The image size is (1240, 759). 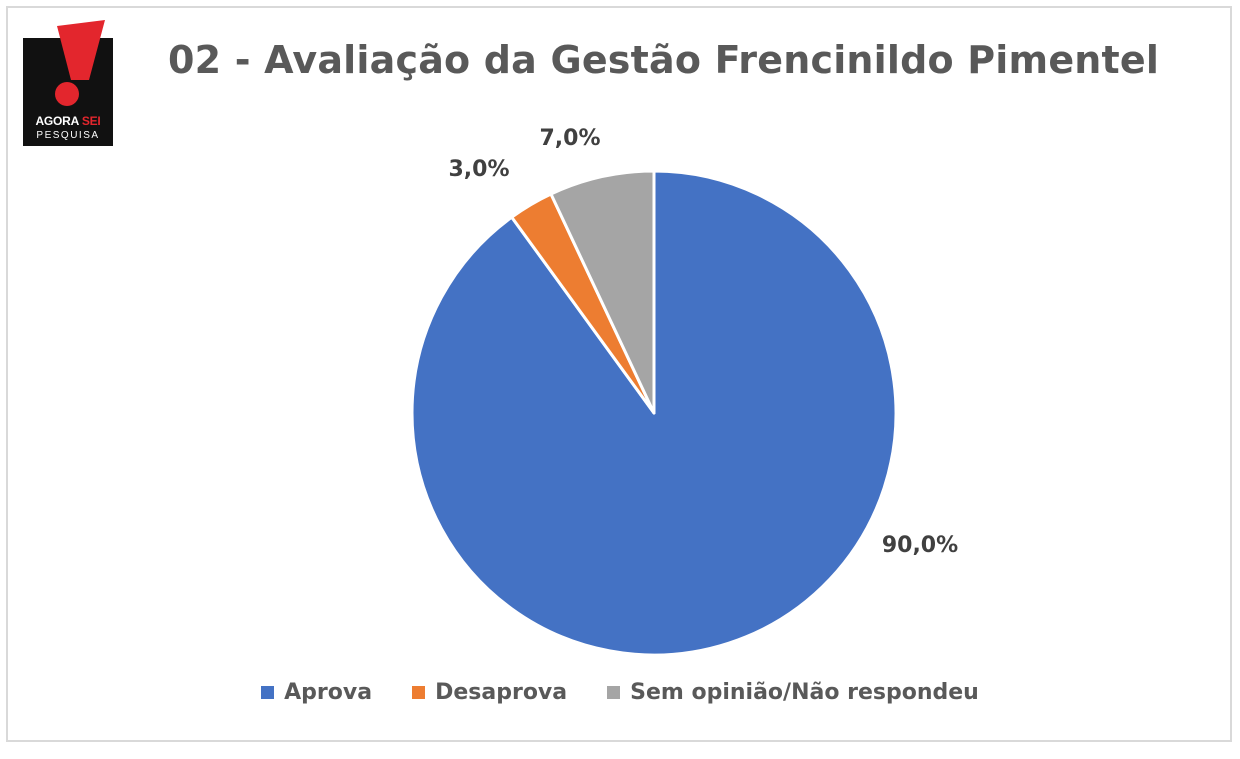 I want to click on exclamation-icon, so click(x=80, y=63).